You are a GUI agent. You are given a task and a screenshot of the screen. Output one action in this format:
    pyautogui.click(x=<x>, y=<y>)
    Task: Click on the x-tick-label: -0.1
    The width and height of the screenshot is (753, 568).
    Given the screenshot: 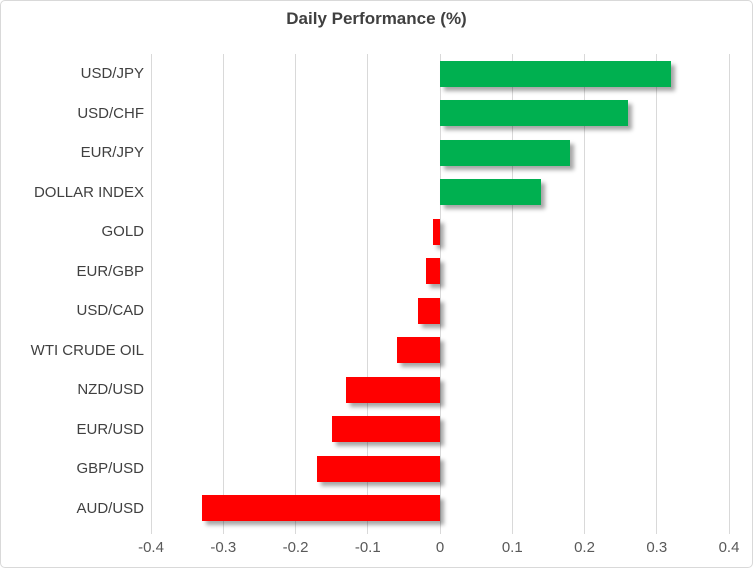 What is the action you would take?
    pyautogui.click(x=367, y=547)
    